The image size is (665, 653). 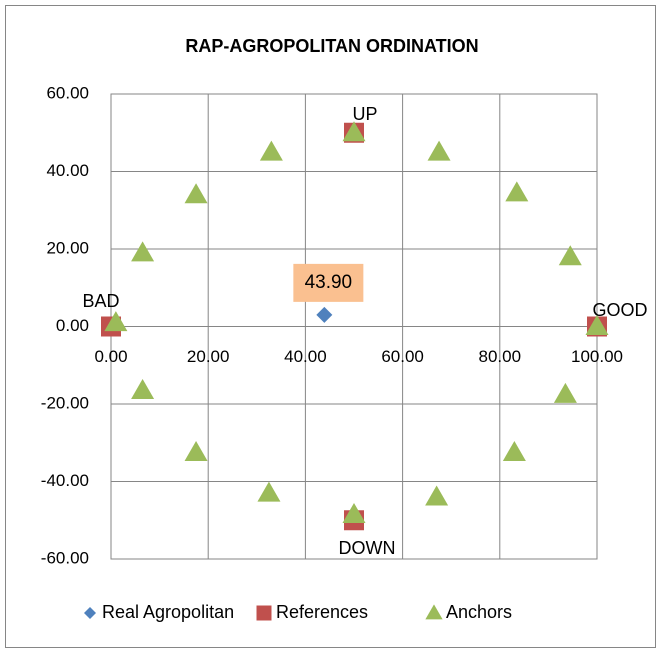 I want to click on data-label-box, so click(x=328, y=282).